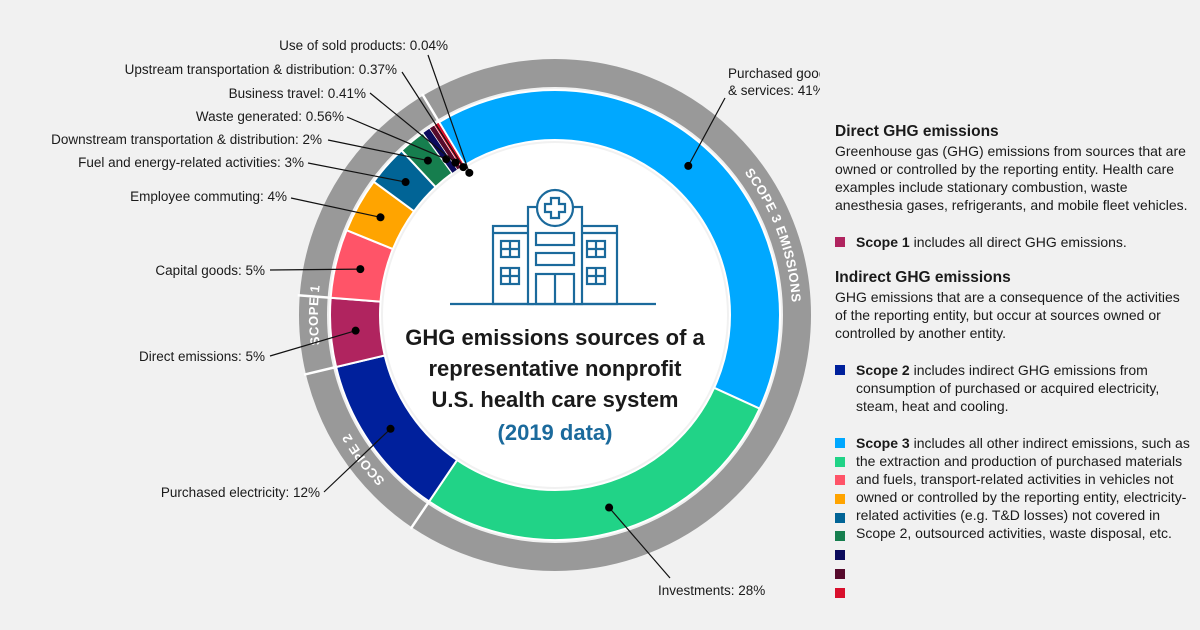 The width and height of the screenshot is (1200, 630). Describe the element at coordinates (363, 45) in the screenshot. I see `slice-label-11: Use of sold products: 0.04%` at that location.